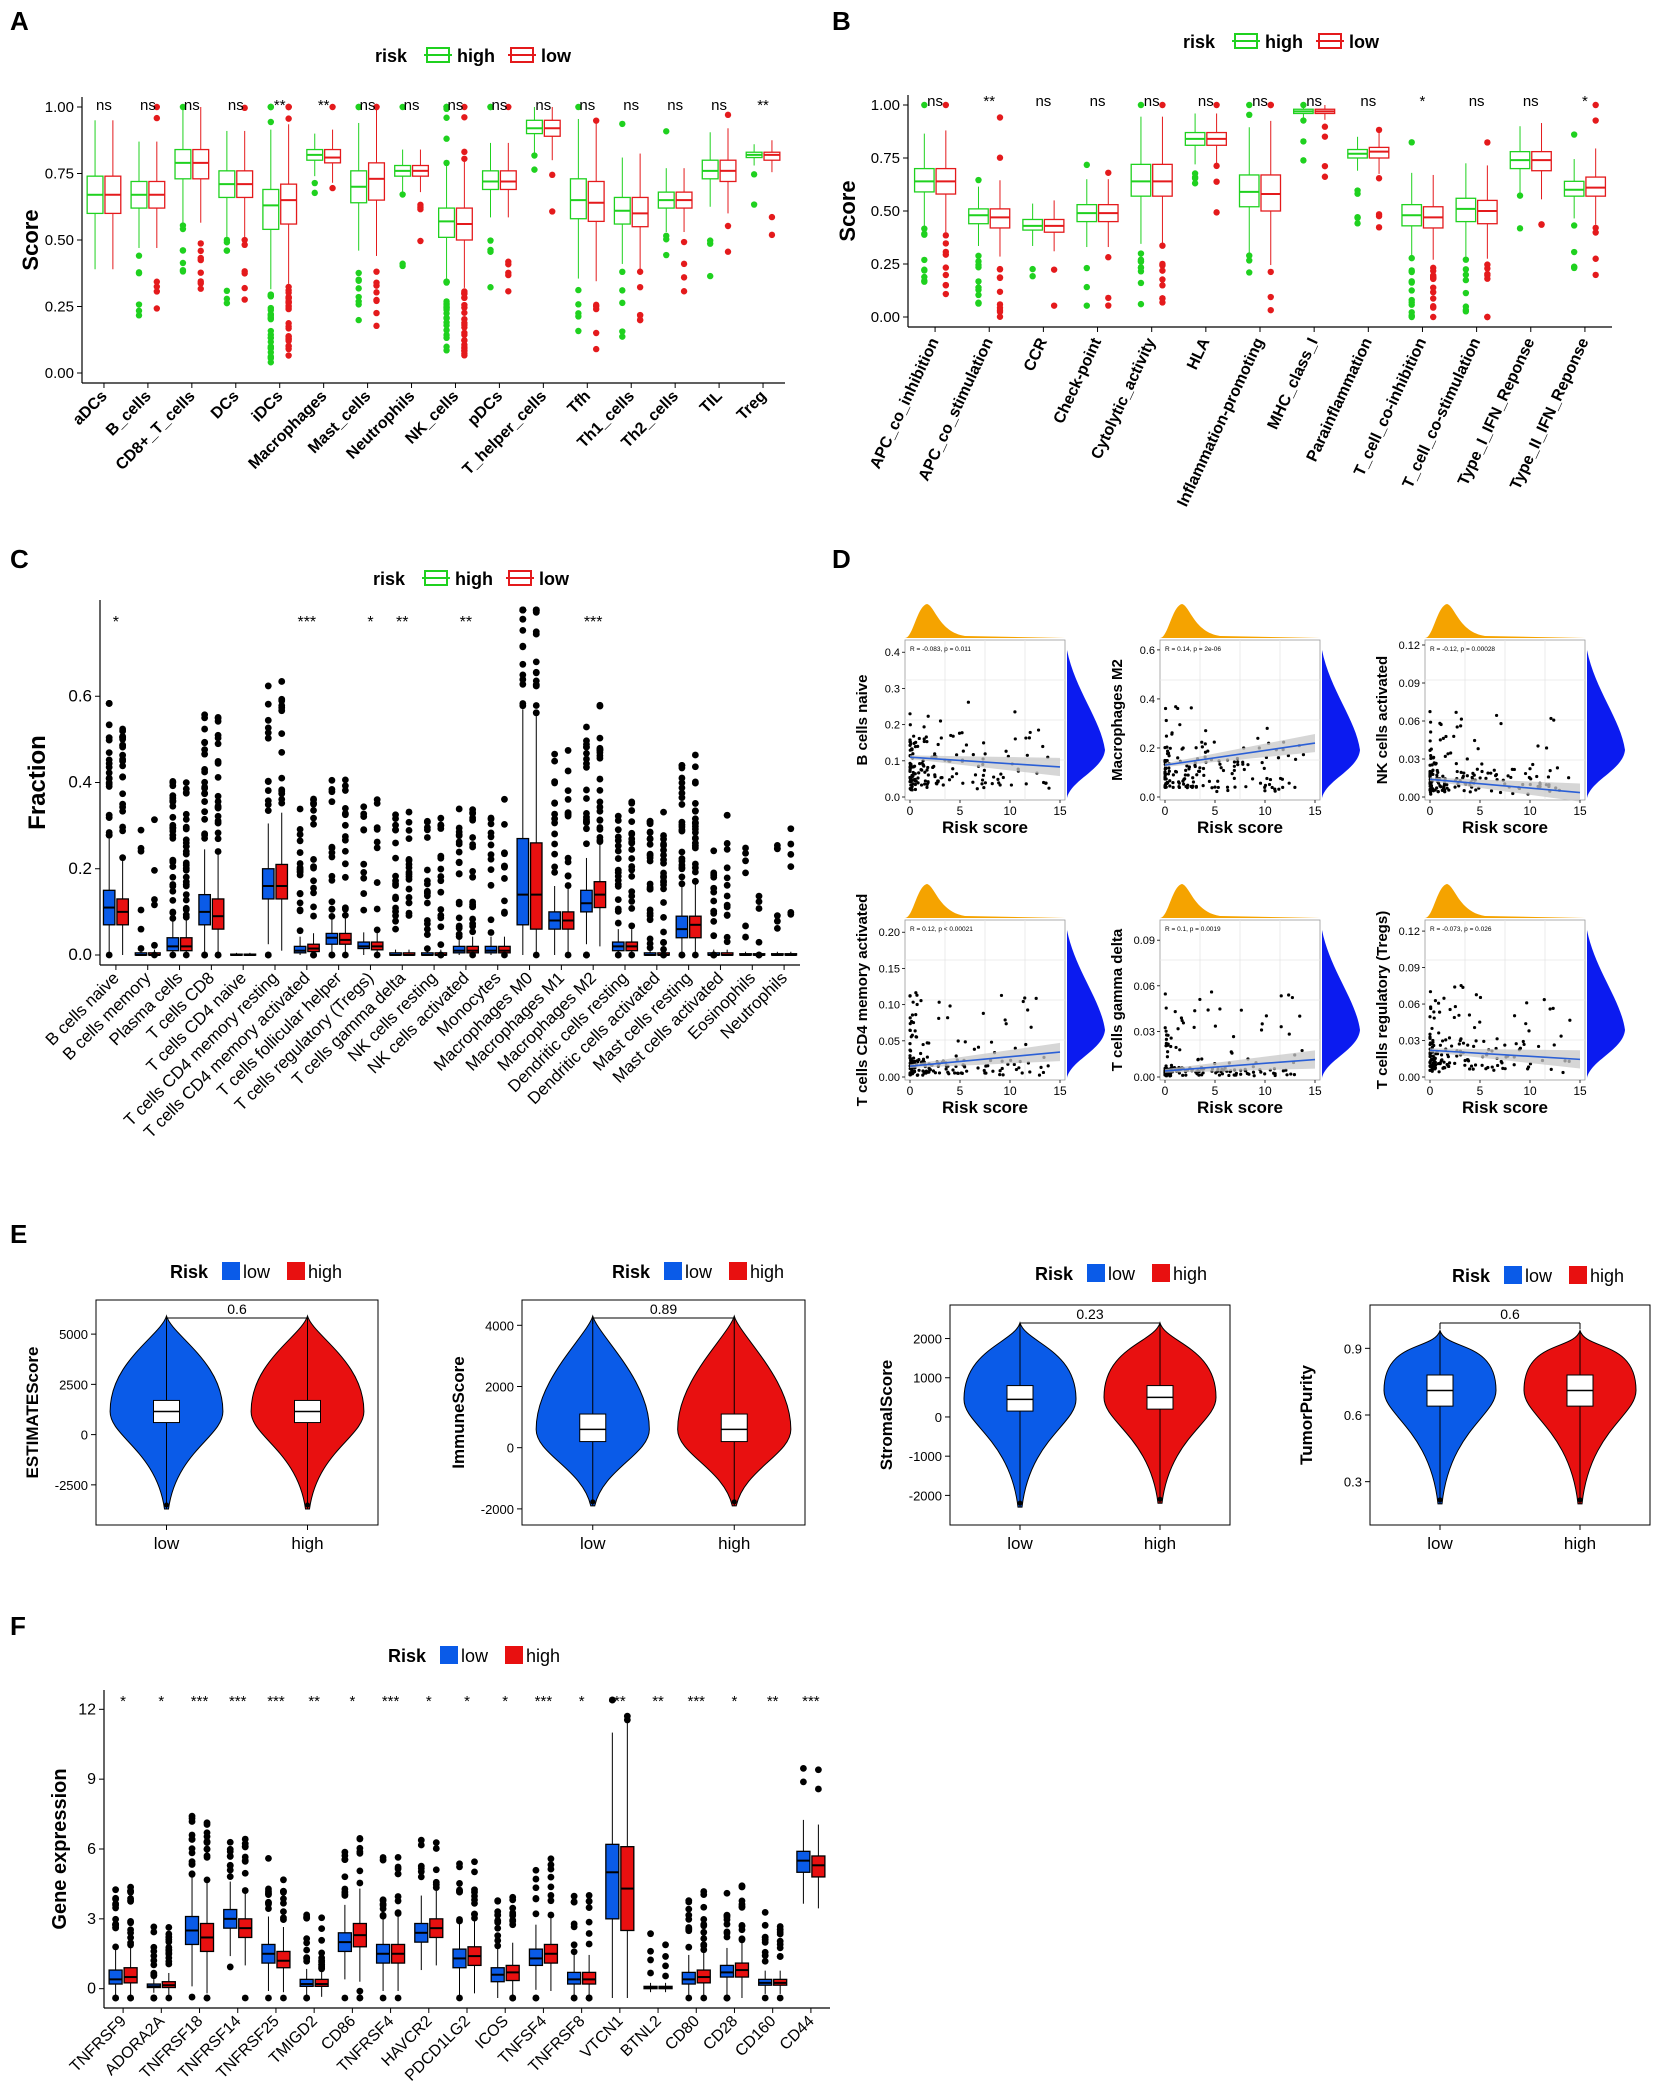 The height and width of the screenshot is (2096, 1679). What do you see at coordinates (37, 782) in the screenshot?
I see `y-axis-title: Fraction` at bounding box center [37, 782].